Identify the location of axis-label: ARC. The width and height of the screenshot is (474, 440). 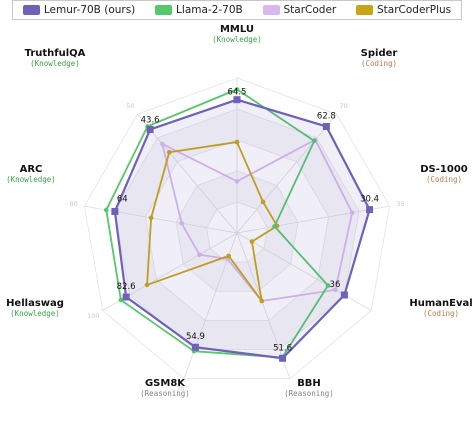
(31, 169).